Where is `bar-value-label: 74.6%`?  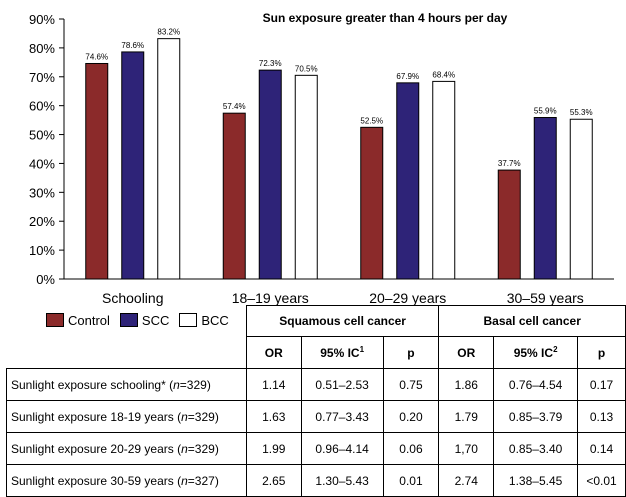 bar-value-label: 74.6% is located at coordinates (96, 56).